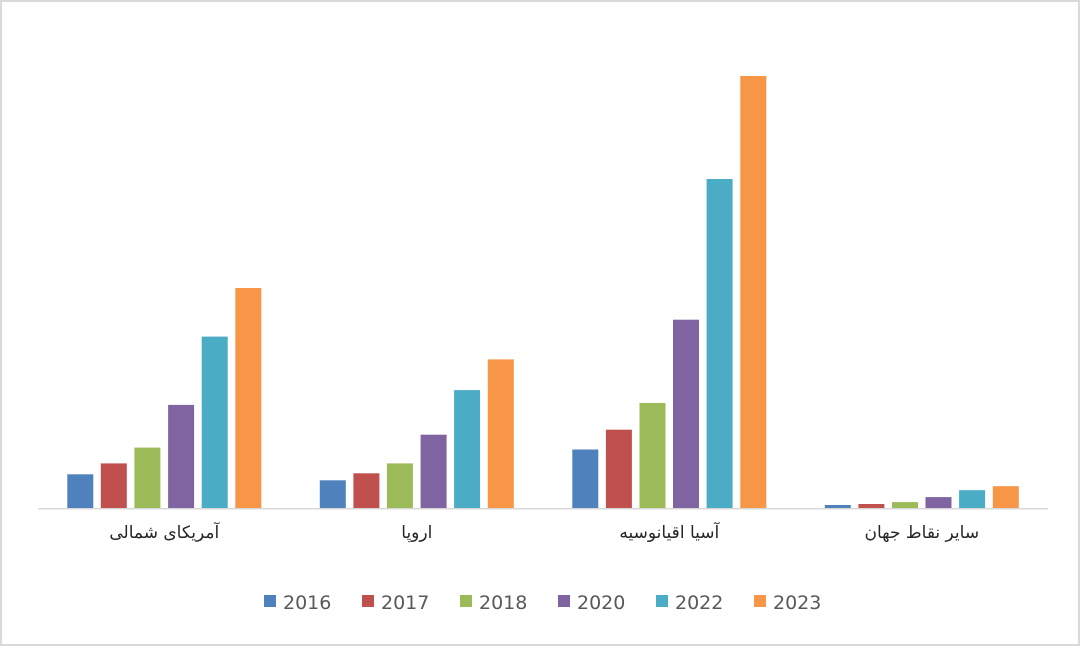 Image resolution: width=1080 pixels, height=648 pixels. What do you see at coordinates (164, 532) in the screenshot?
I see `category-label: آمریکای شمالی` at bounding box center [164, 532].